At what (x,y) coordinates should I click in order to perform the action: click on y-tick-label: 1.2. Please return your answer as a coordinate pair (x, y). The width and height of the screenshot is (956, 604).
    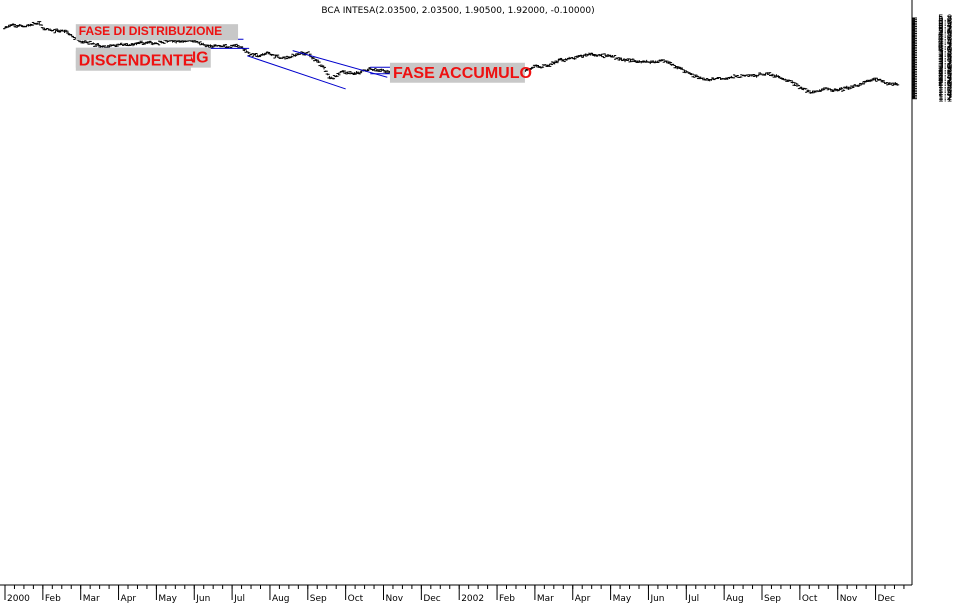
    Looking at the image, I should click on (945, 98).